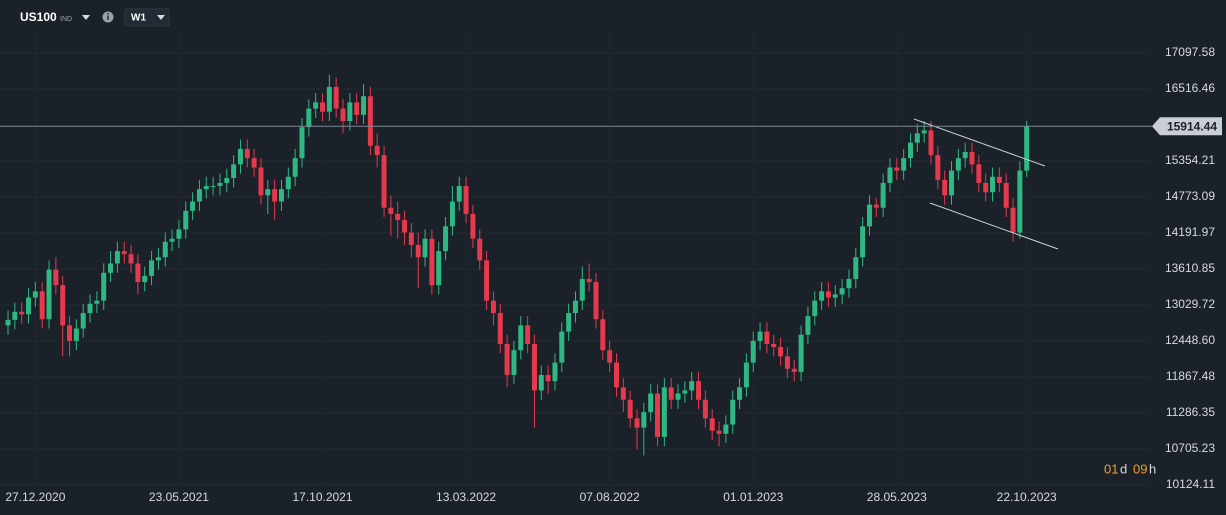  What do you see at coordinates (1190, 484) in the screenshot?
I see `y-tick-label: 10124.11` at bounding box center [1190, 484].